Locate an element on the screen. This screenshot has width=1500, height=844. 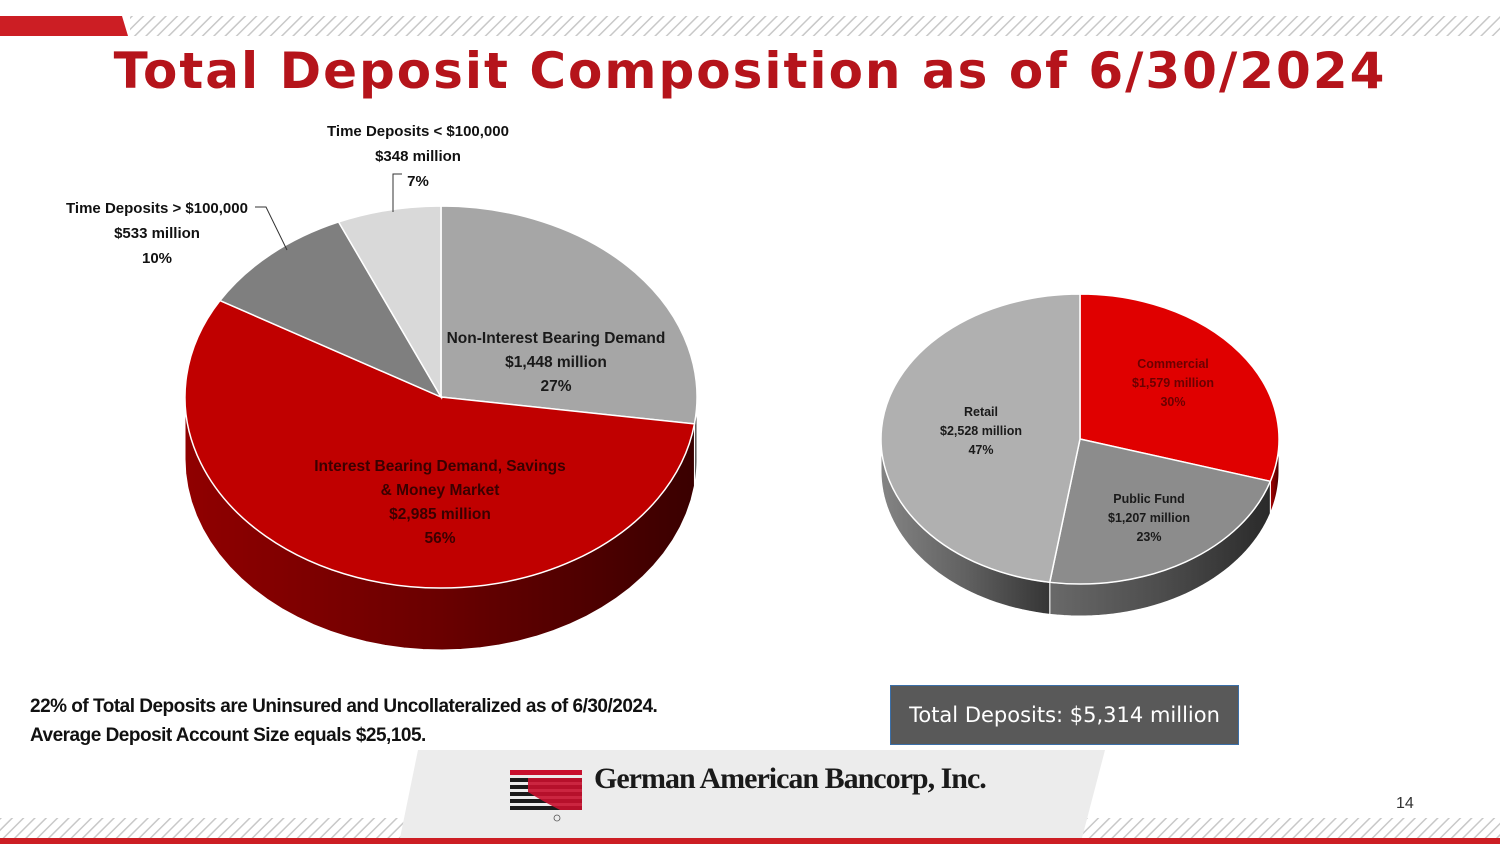
leader-line-time-under is located at coordinates (397, 192).